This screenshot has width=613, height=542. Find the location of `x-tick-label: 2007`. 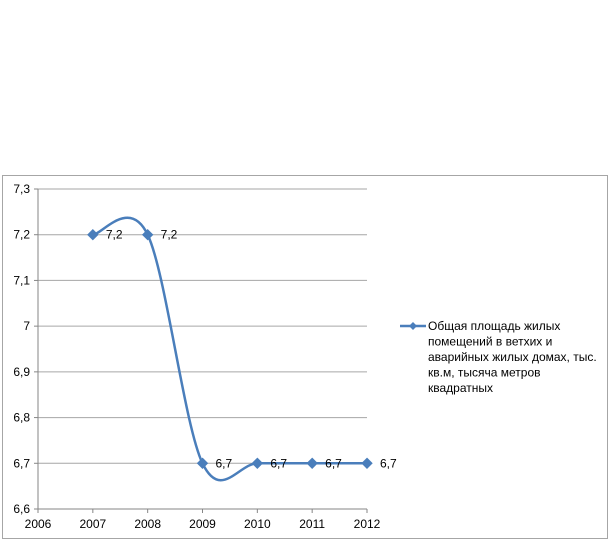

x-tick-label: 2007 is located at coordinates (92, 524).